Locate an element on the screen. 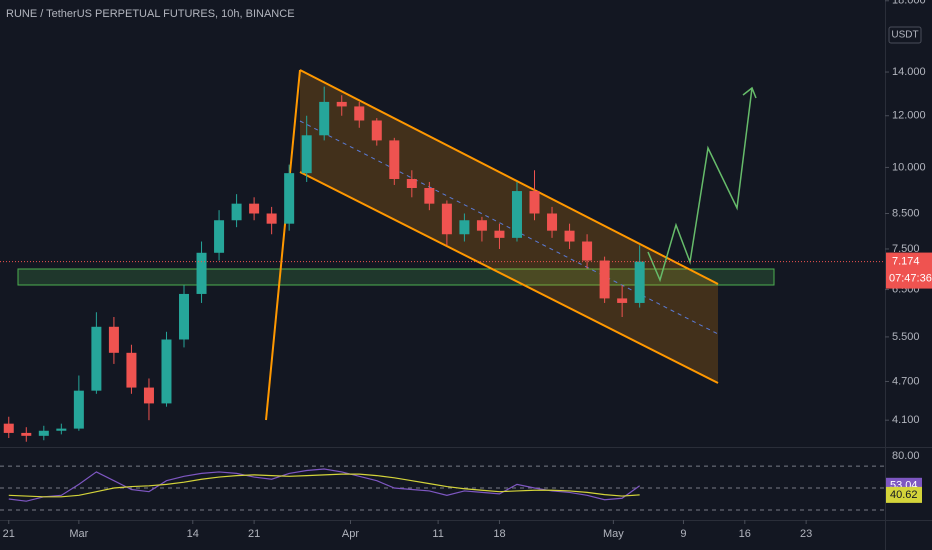  y-tick-label: 8.500 is located at coordinates (906, 213).